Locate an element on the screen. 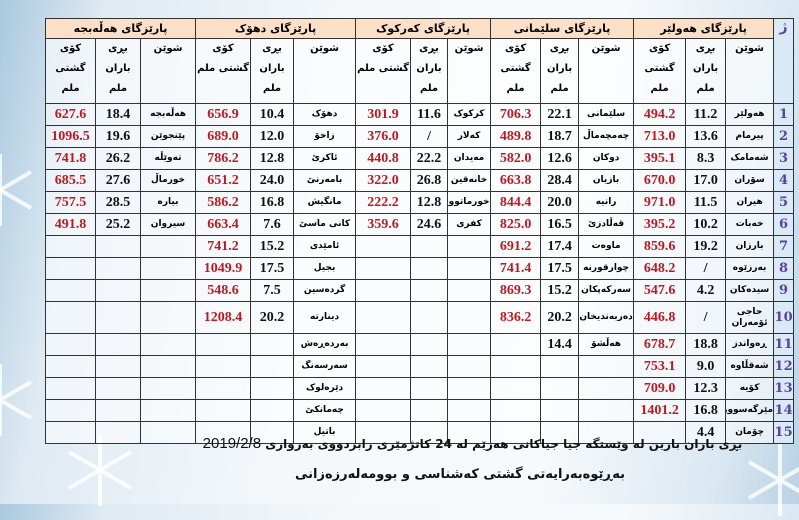  station-name: سەرکەپکان is located at coordinates (606, 290).